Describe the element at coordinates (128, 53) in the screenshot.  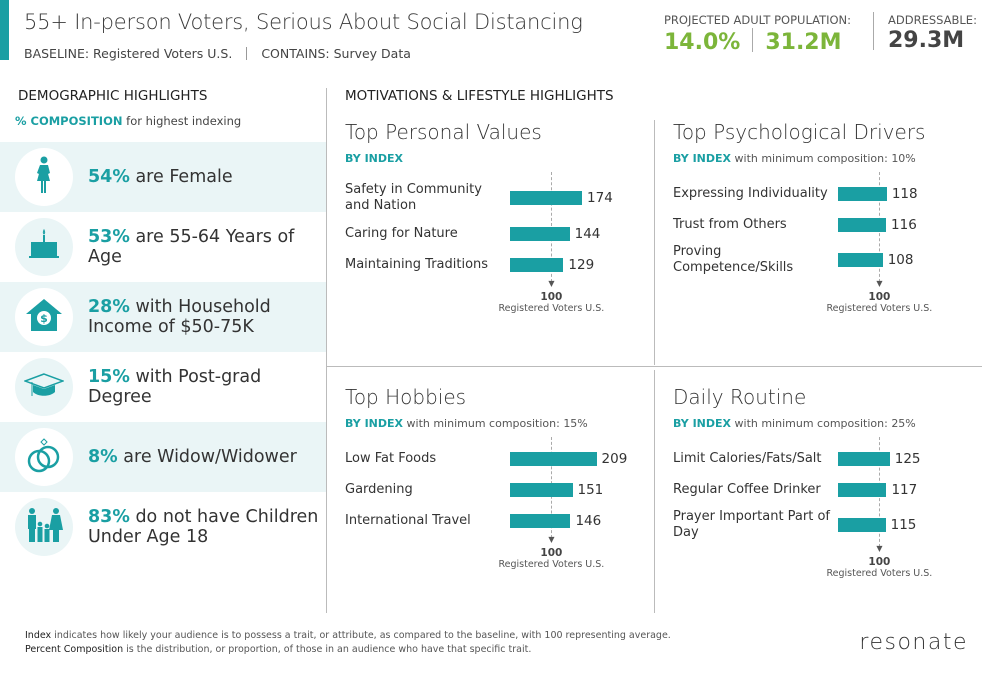
I see `baseline: BASELINE: Registered Voters U.S.` at that location.